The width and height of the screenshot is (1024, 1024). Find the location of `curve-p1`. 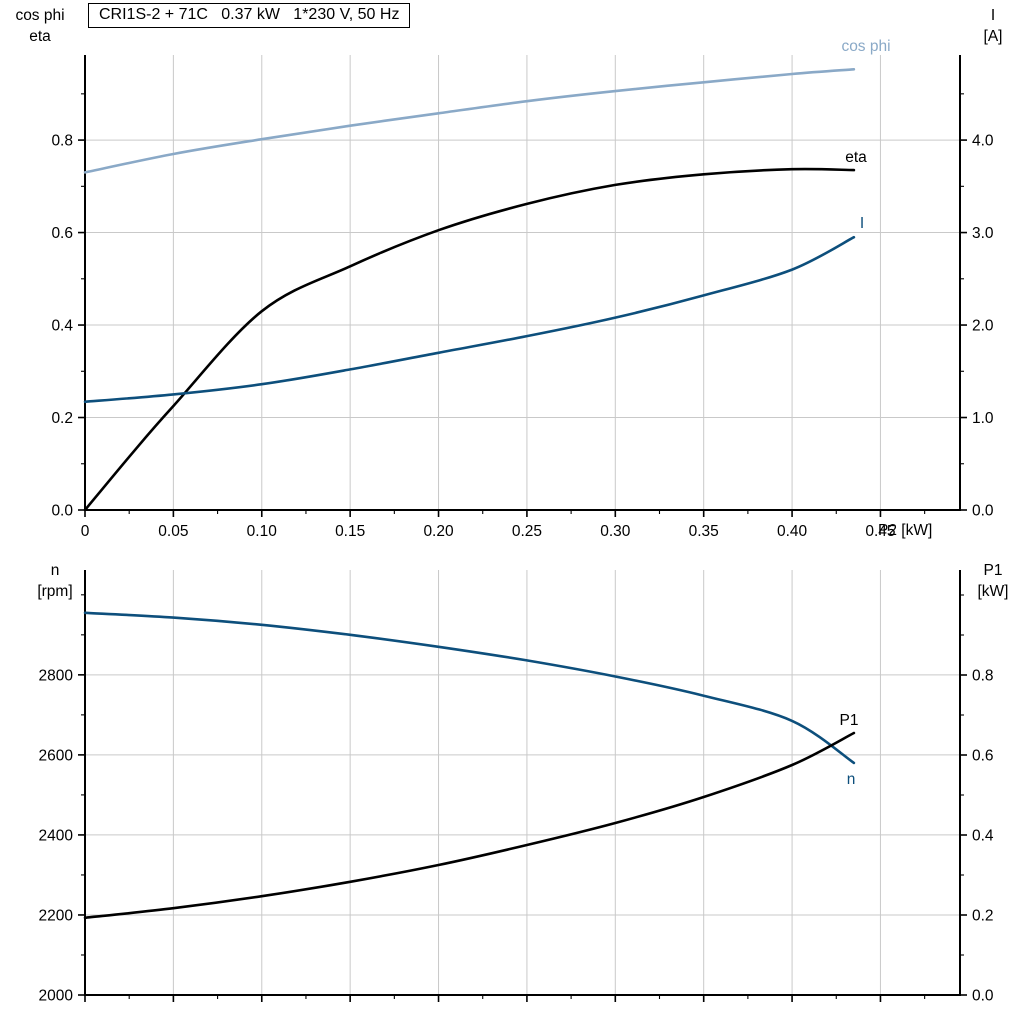

curve-p1 is located at coordinates (469, 825).